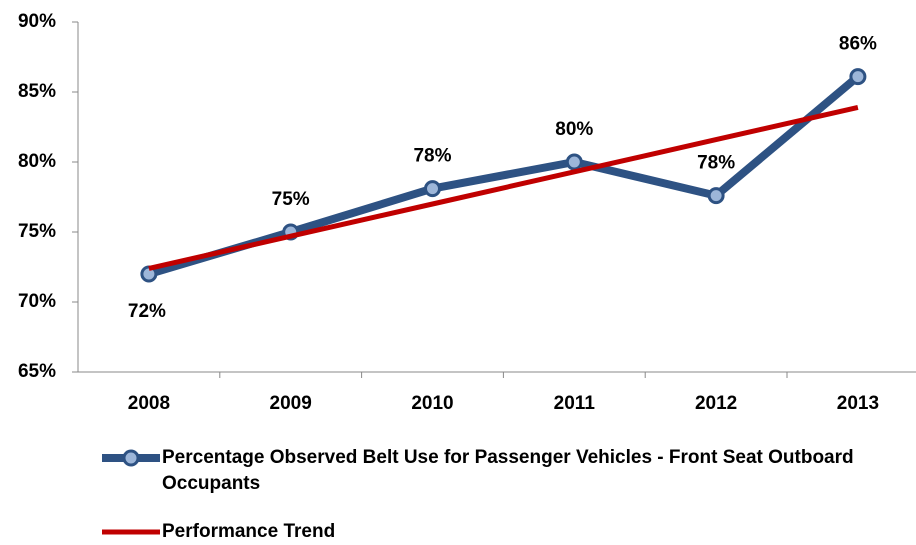 The height and width of the screenshot is (545, 916). I want to click on data-label: 72%, so click(147, 311).